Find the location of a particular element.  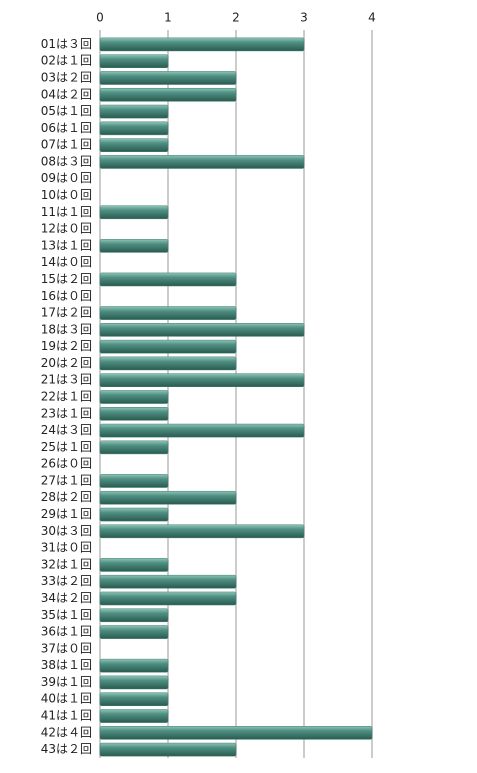

y-tick-label: 15は２回 is located at coordinates (66, 279).